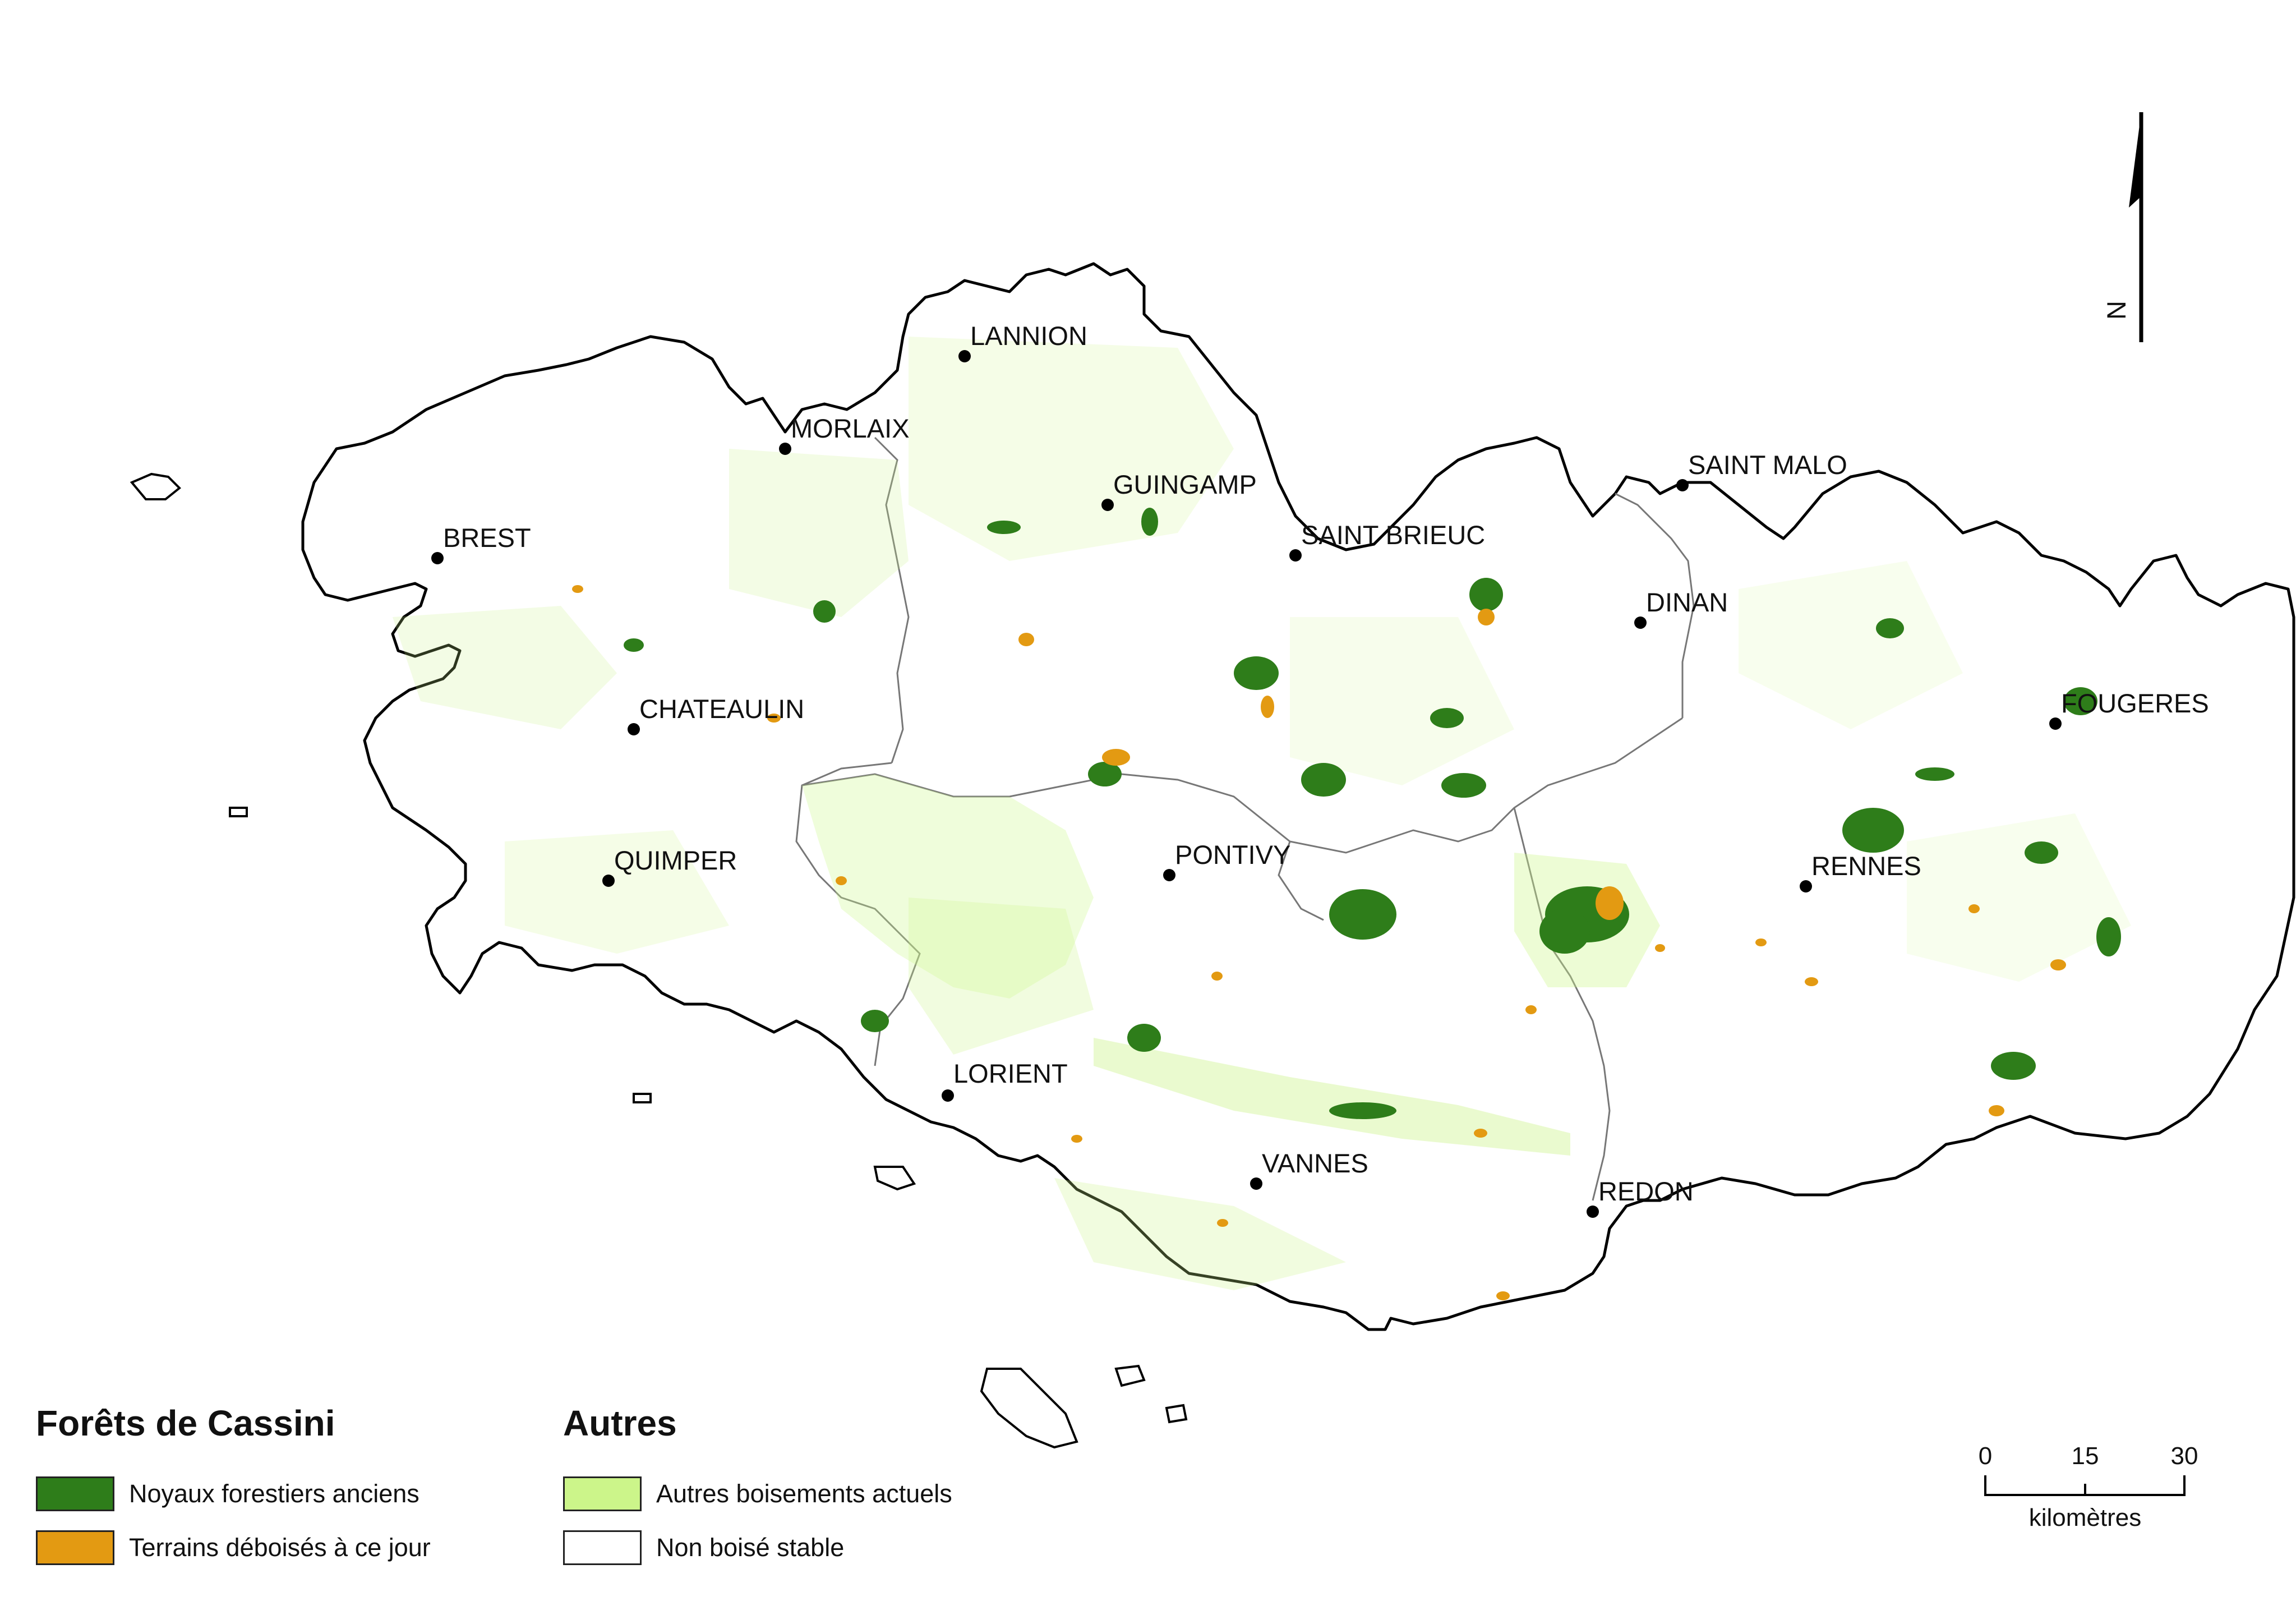 The height and width of the screenshot is (1624, 2296). What do you see at coordinates (642, 1098) in the screenshot?
I see `island-glenan` at bounding box center [642, 1098].